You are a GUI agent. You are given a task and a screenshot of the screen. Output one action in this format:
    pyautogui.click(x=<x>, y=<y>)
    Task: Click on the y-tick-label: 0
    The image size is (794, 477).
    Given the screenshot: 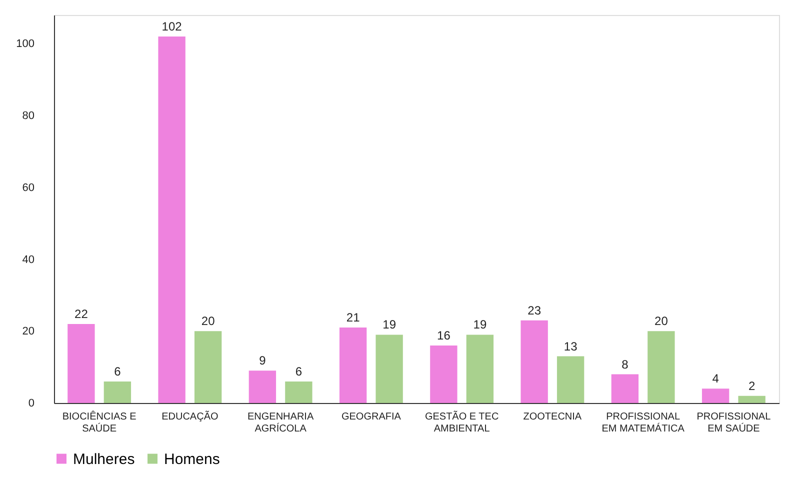 What is the action you would take?
    pyautogui.click(x=31, y=404)
    